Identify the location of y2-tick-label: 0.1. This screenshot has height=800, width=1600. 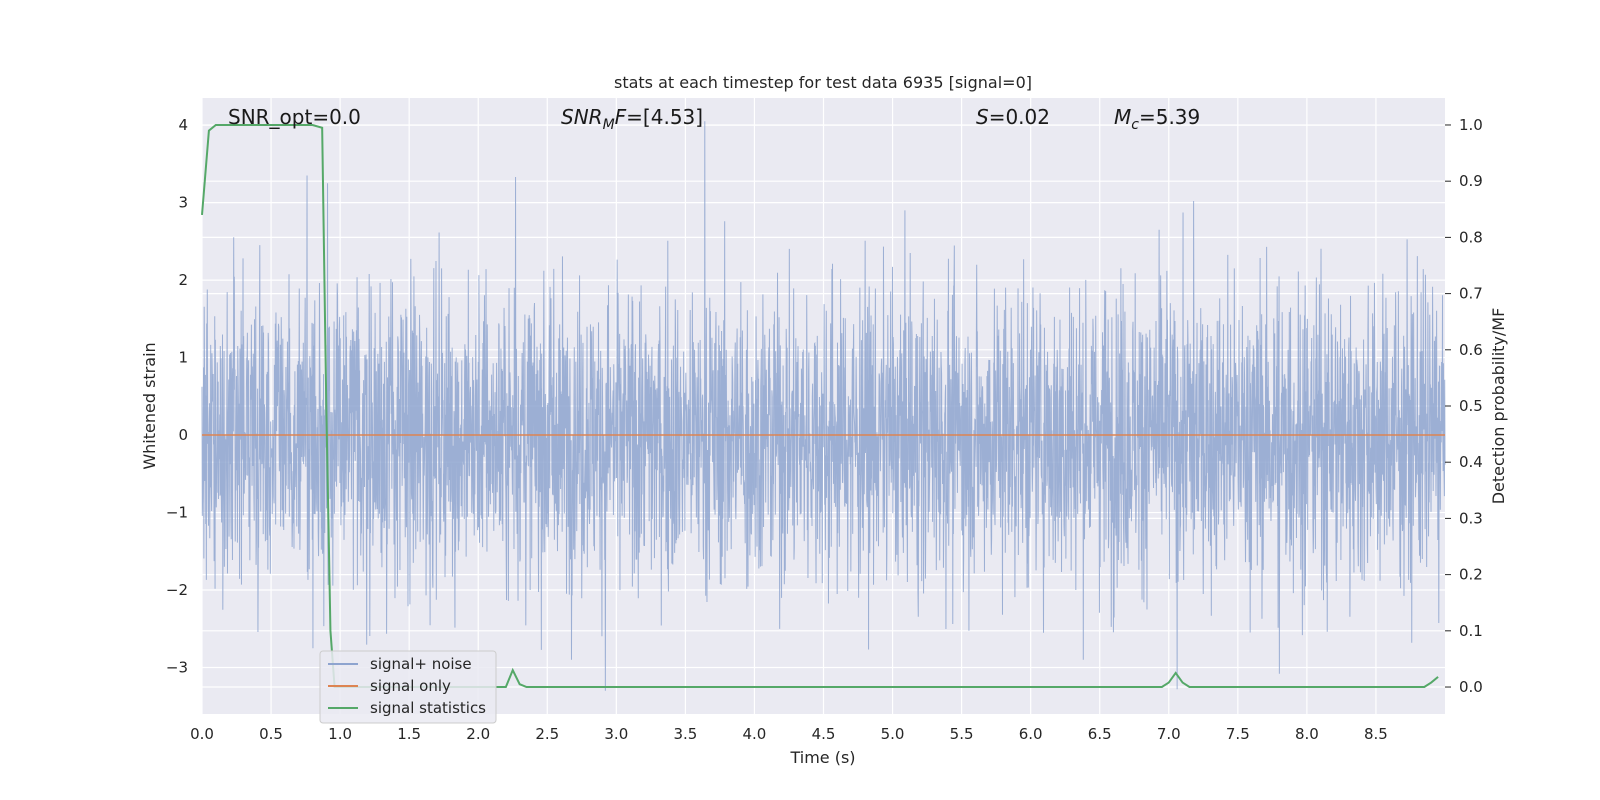
(1471, 631).